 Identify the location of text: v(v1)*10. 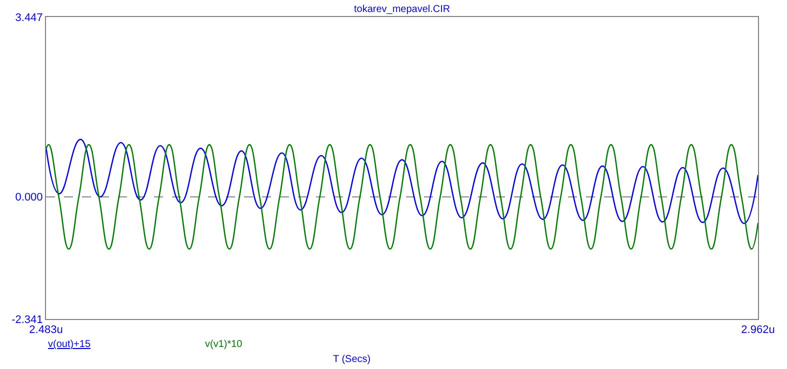
(224, 344).